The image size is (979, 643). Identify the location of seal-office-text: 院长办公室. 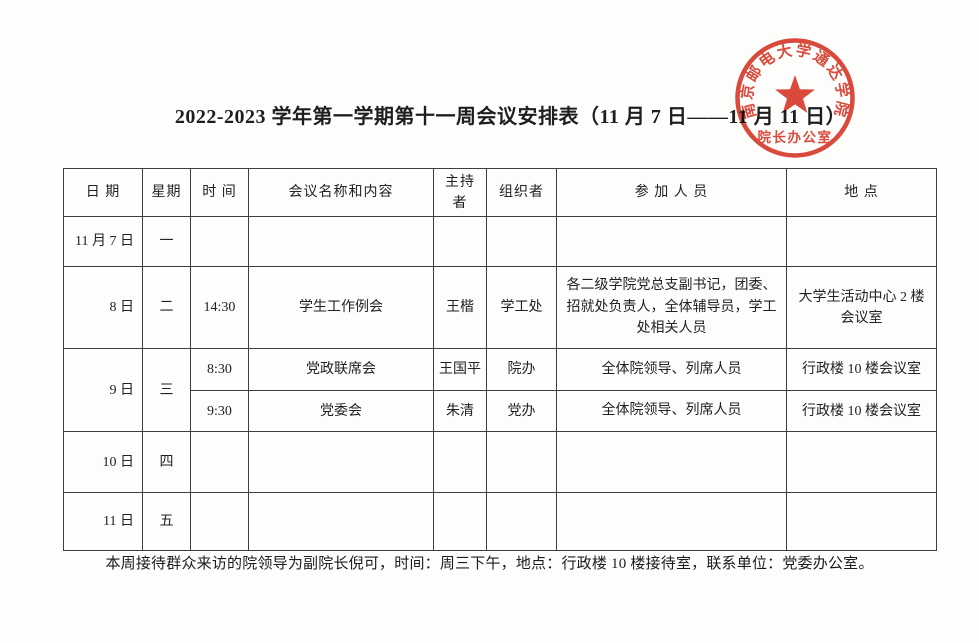
(795, 137).